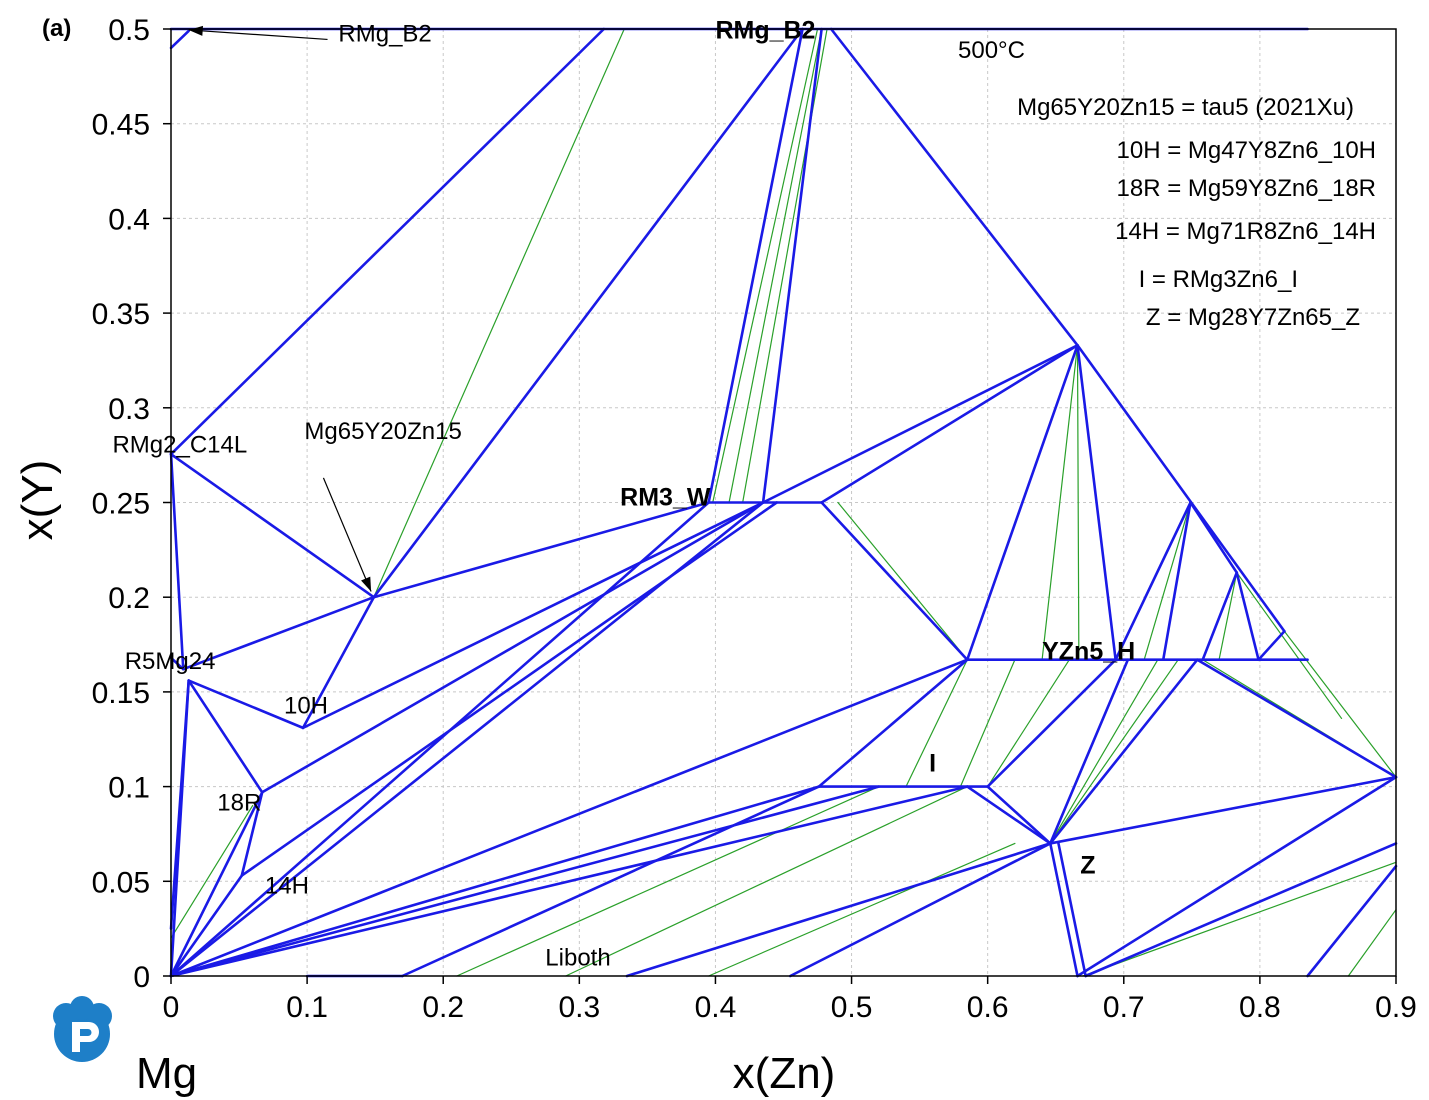 The image size is (1429, 1100). I want to click on corner-element-label: Mg, so click(166, 1073).